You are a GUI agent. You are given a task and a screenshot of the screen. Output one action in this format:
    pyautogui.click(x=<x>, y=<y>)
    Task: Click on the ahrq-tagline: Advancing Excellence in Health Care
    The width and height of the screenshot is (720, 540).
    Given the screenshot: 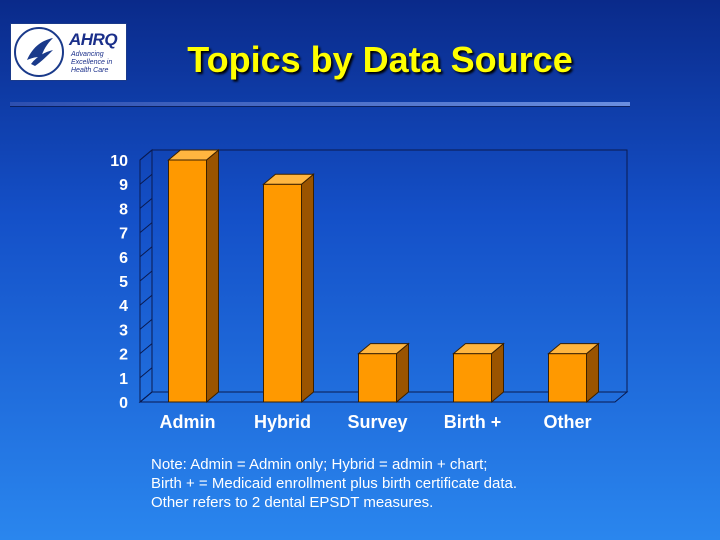 What is the action you would take?
    pyautogui.click(x=92, y=62)
    